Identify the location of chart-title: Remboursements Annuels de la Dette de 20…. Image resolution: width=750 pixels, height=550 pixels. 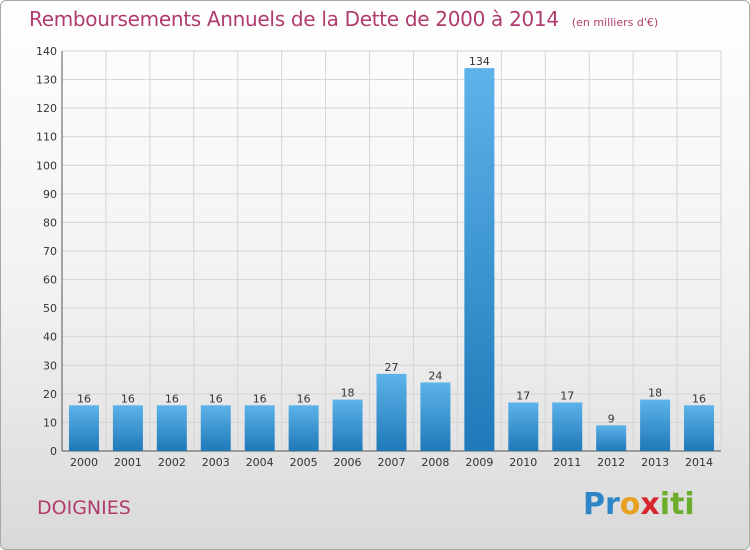
(343, 19).